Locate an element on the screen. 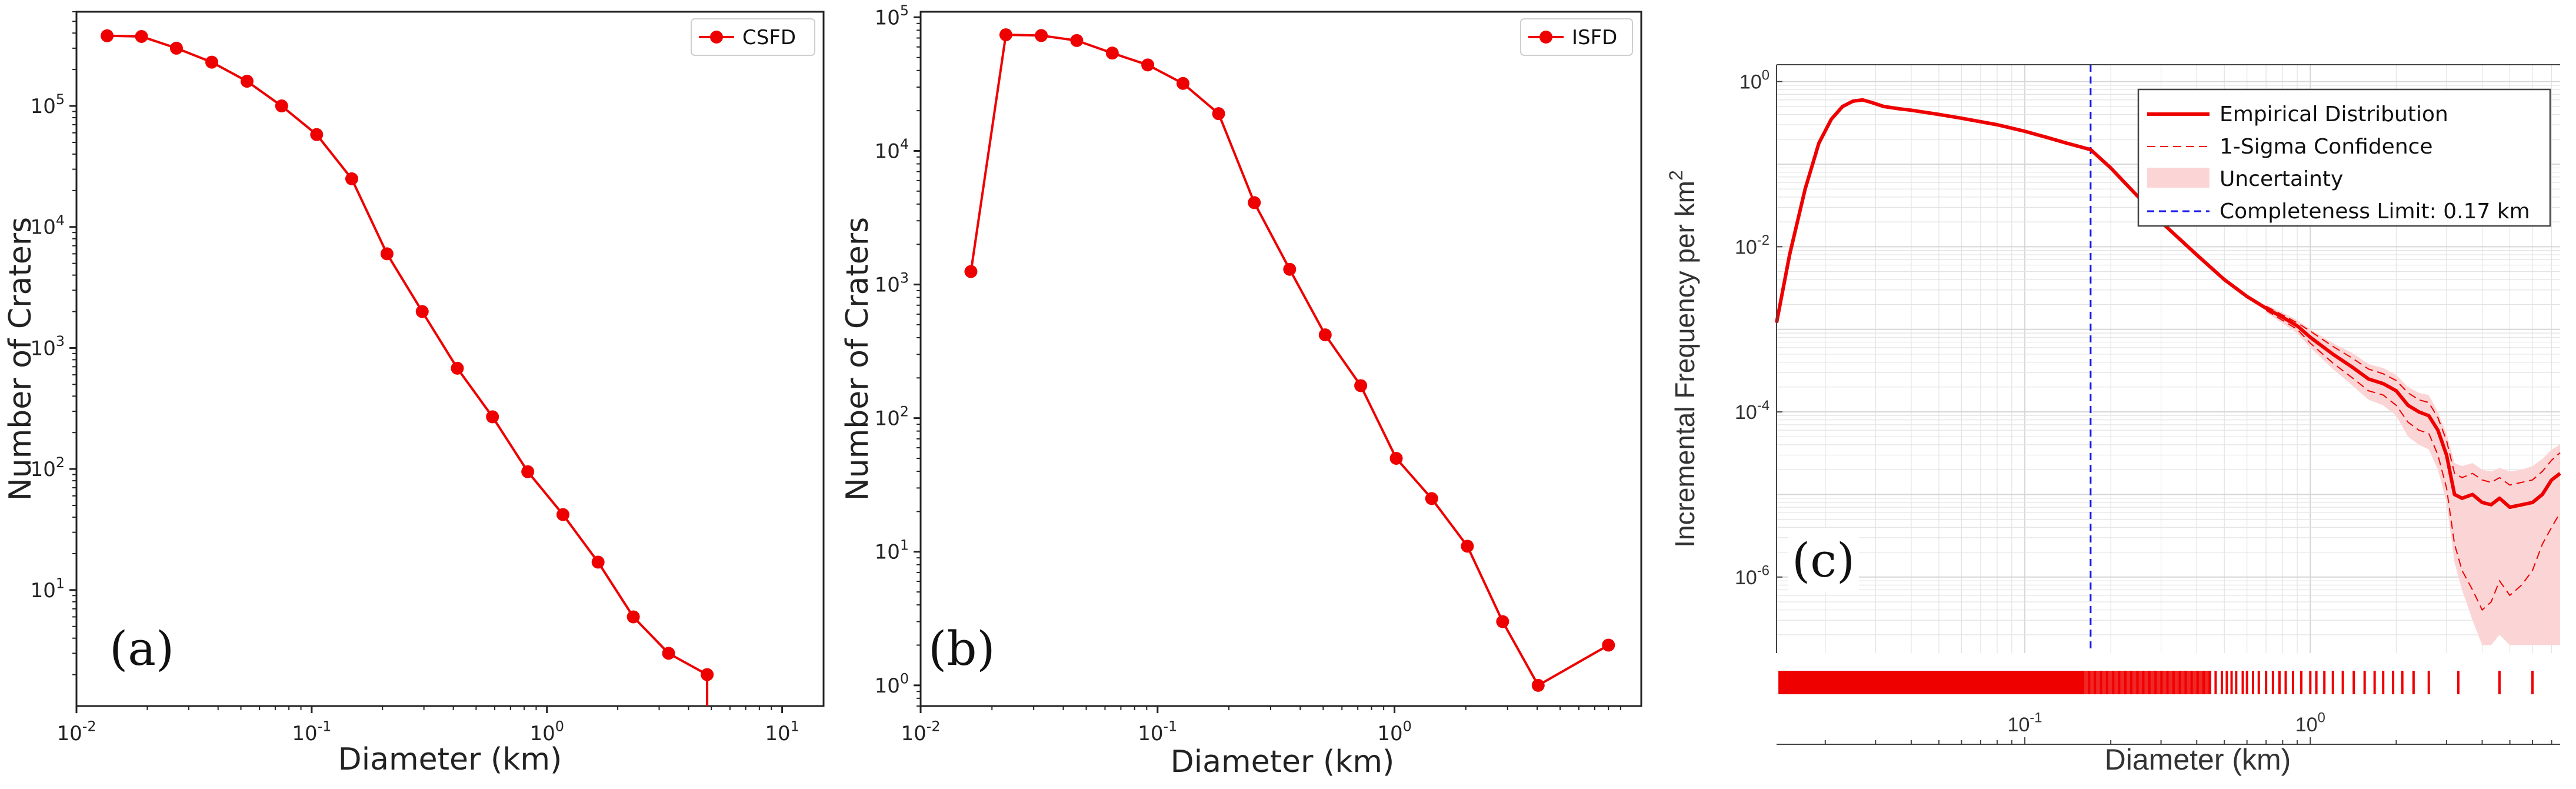  panel-a-ytick-label: 10² is located at coordinates (48, 467).